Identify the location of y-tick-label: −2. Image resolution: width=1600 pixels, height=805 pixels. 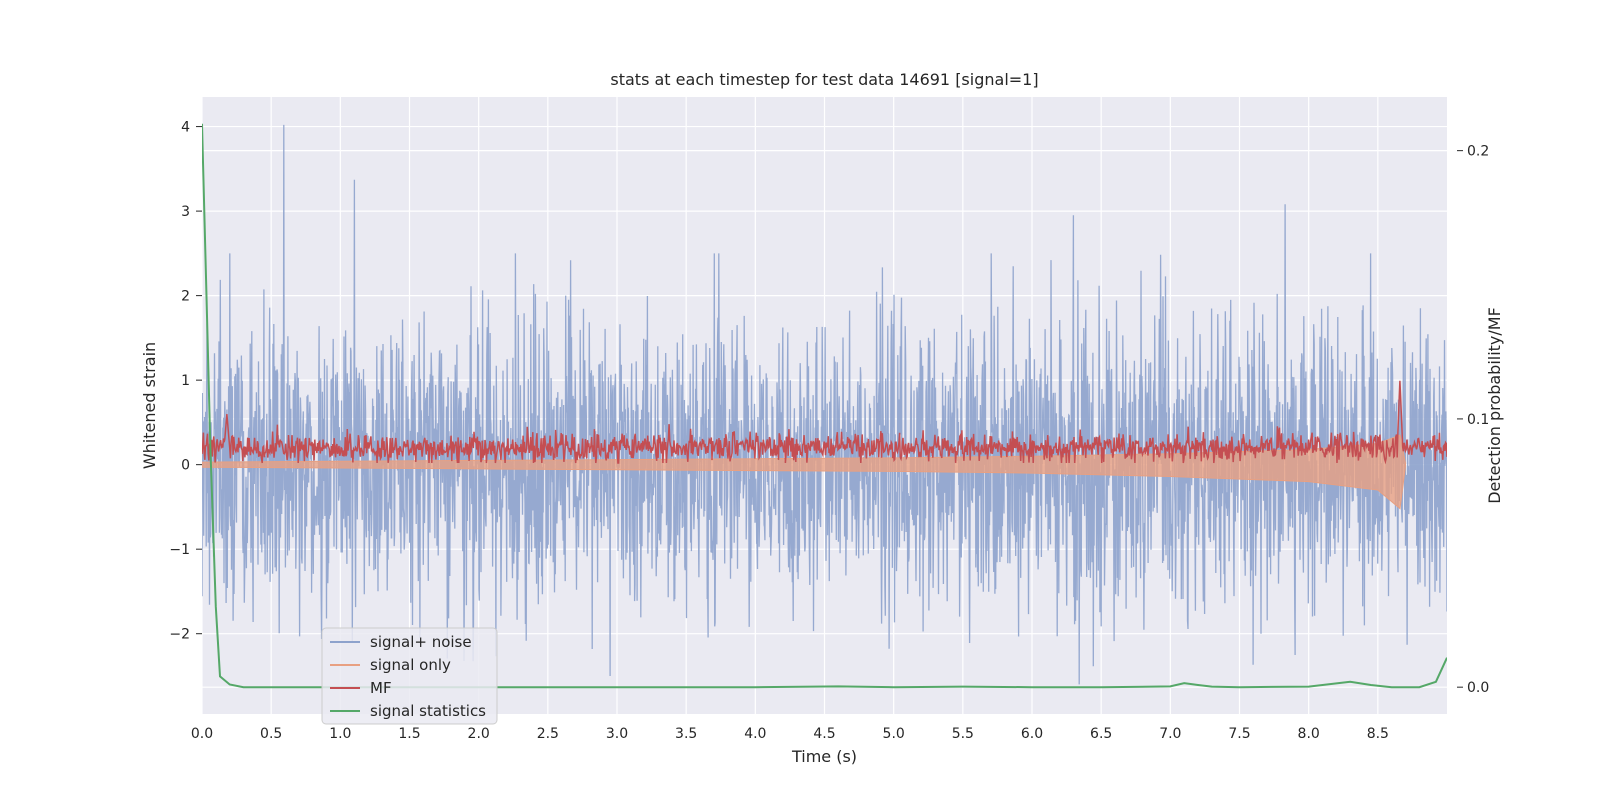
(179, 635).